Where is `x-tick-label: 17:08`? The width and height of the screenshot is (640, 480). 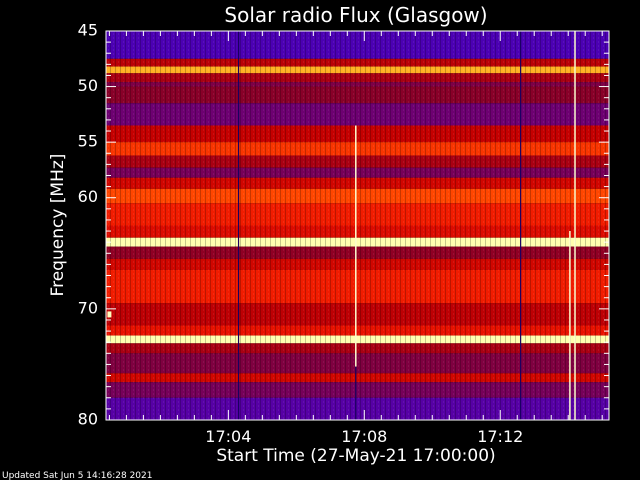 x-tick-label: 17:08 is located at coordinates (364, 436).